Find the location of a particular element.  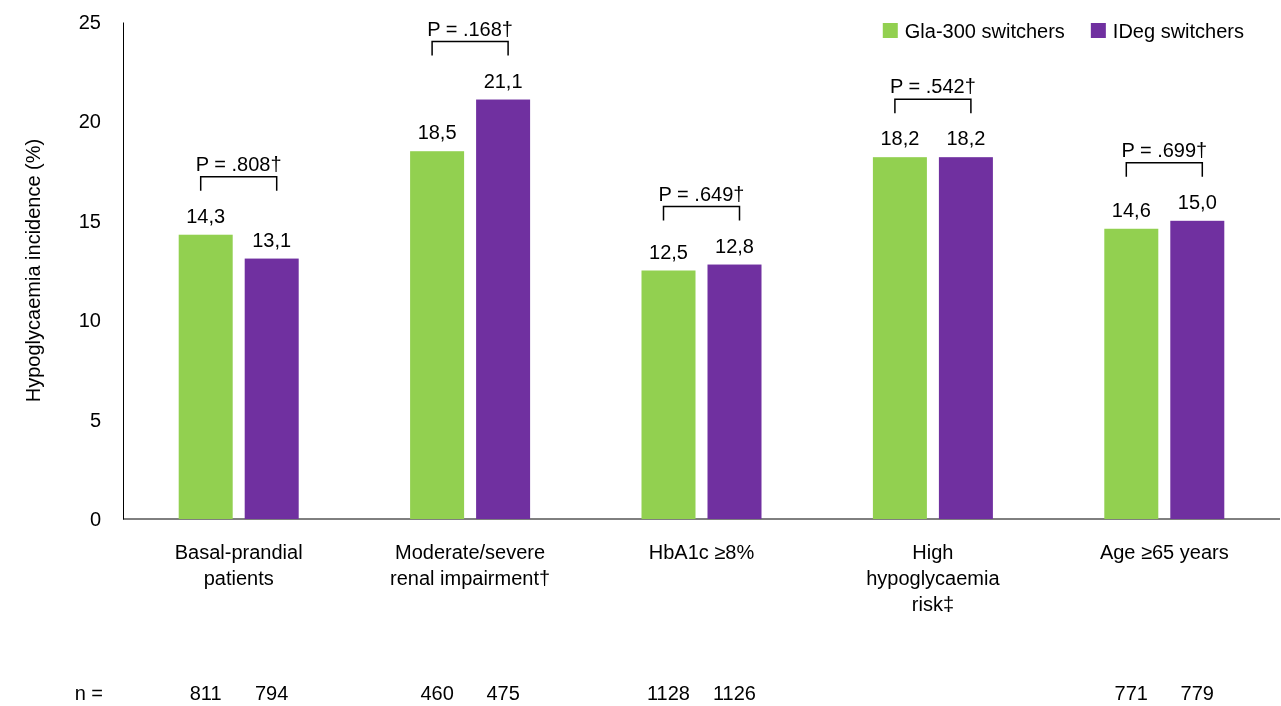

text: 794 is located at coordinates (272, 693).